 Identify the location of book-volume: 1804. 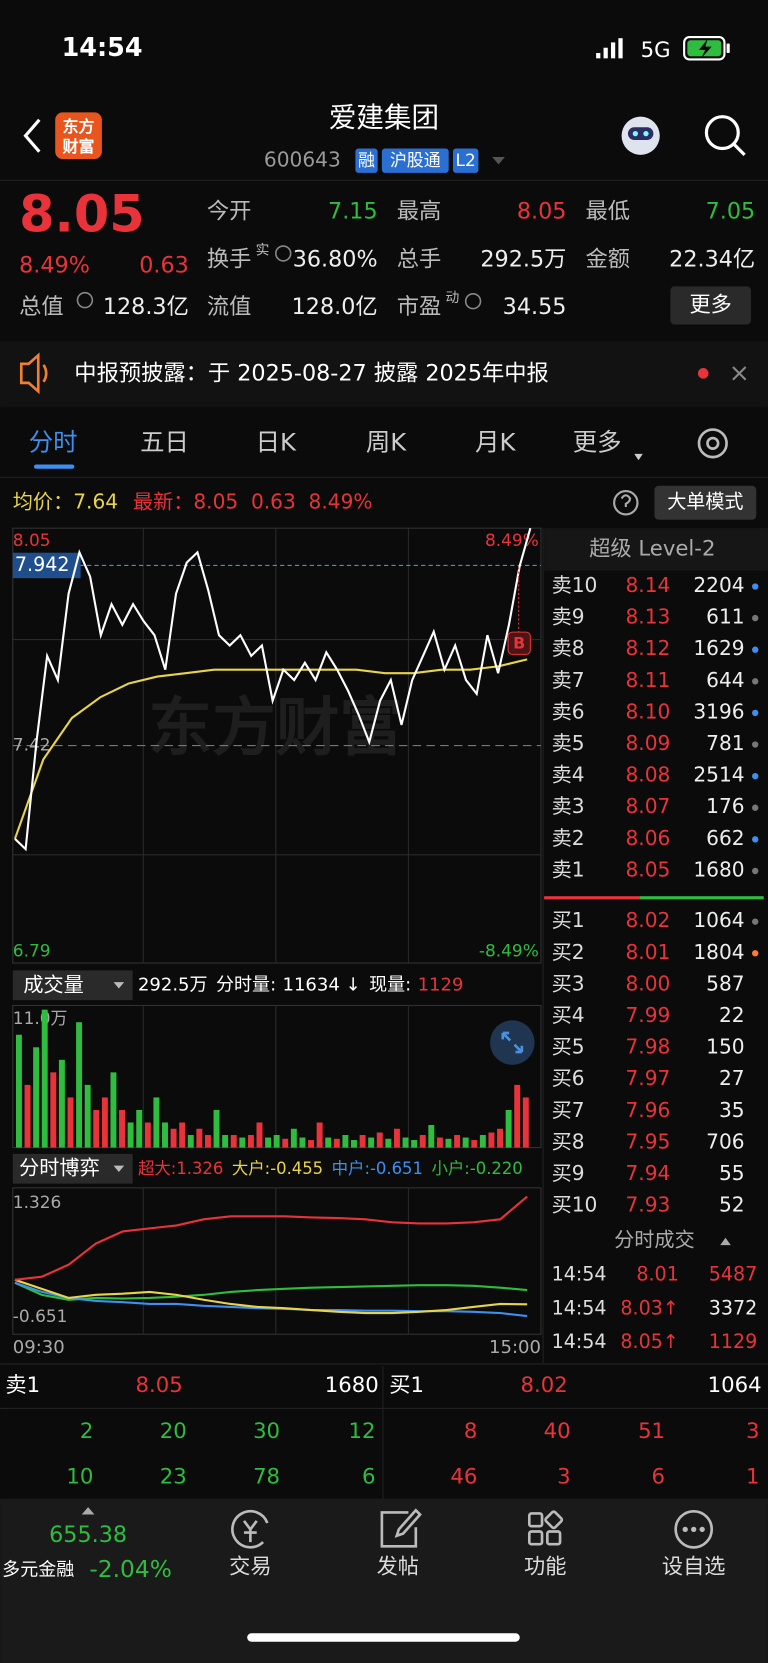
(718, 952).